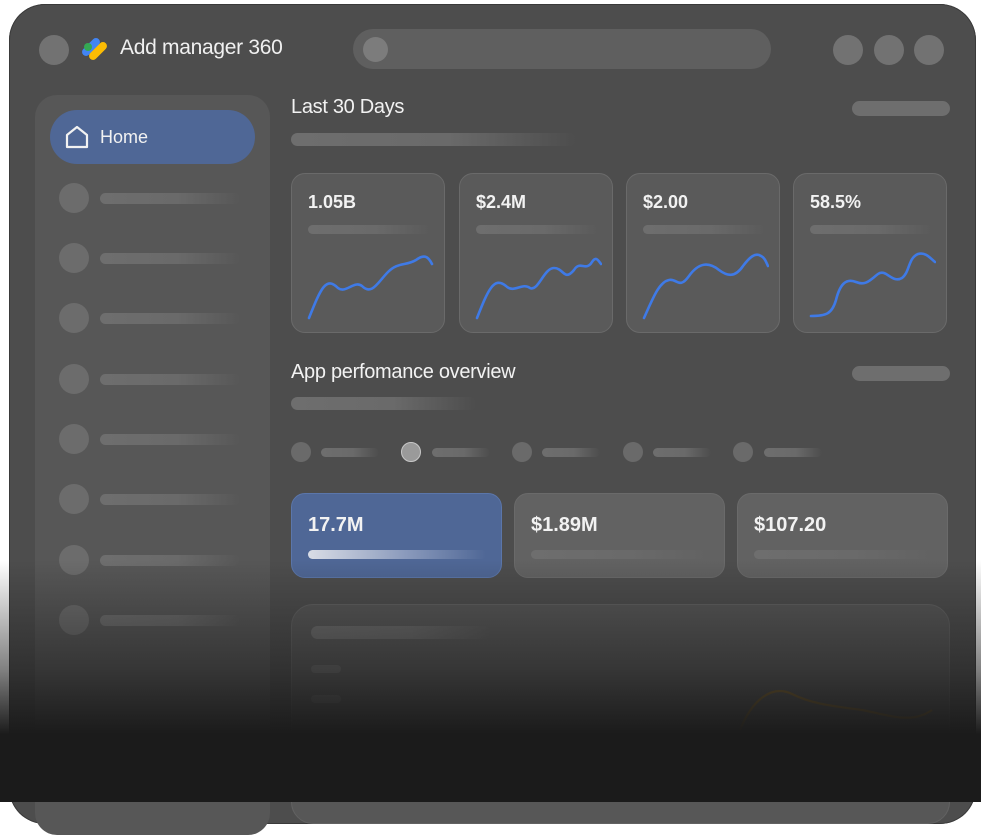 Image resolution: width=981 pixels, height=835 pixels. I want to click on home-icon, so click(77, 137).